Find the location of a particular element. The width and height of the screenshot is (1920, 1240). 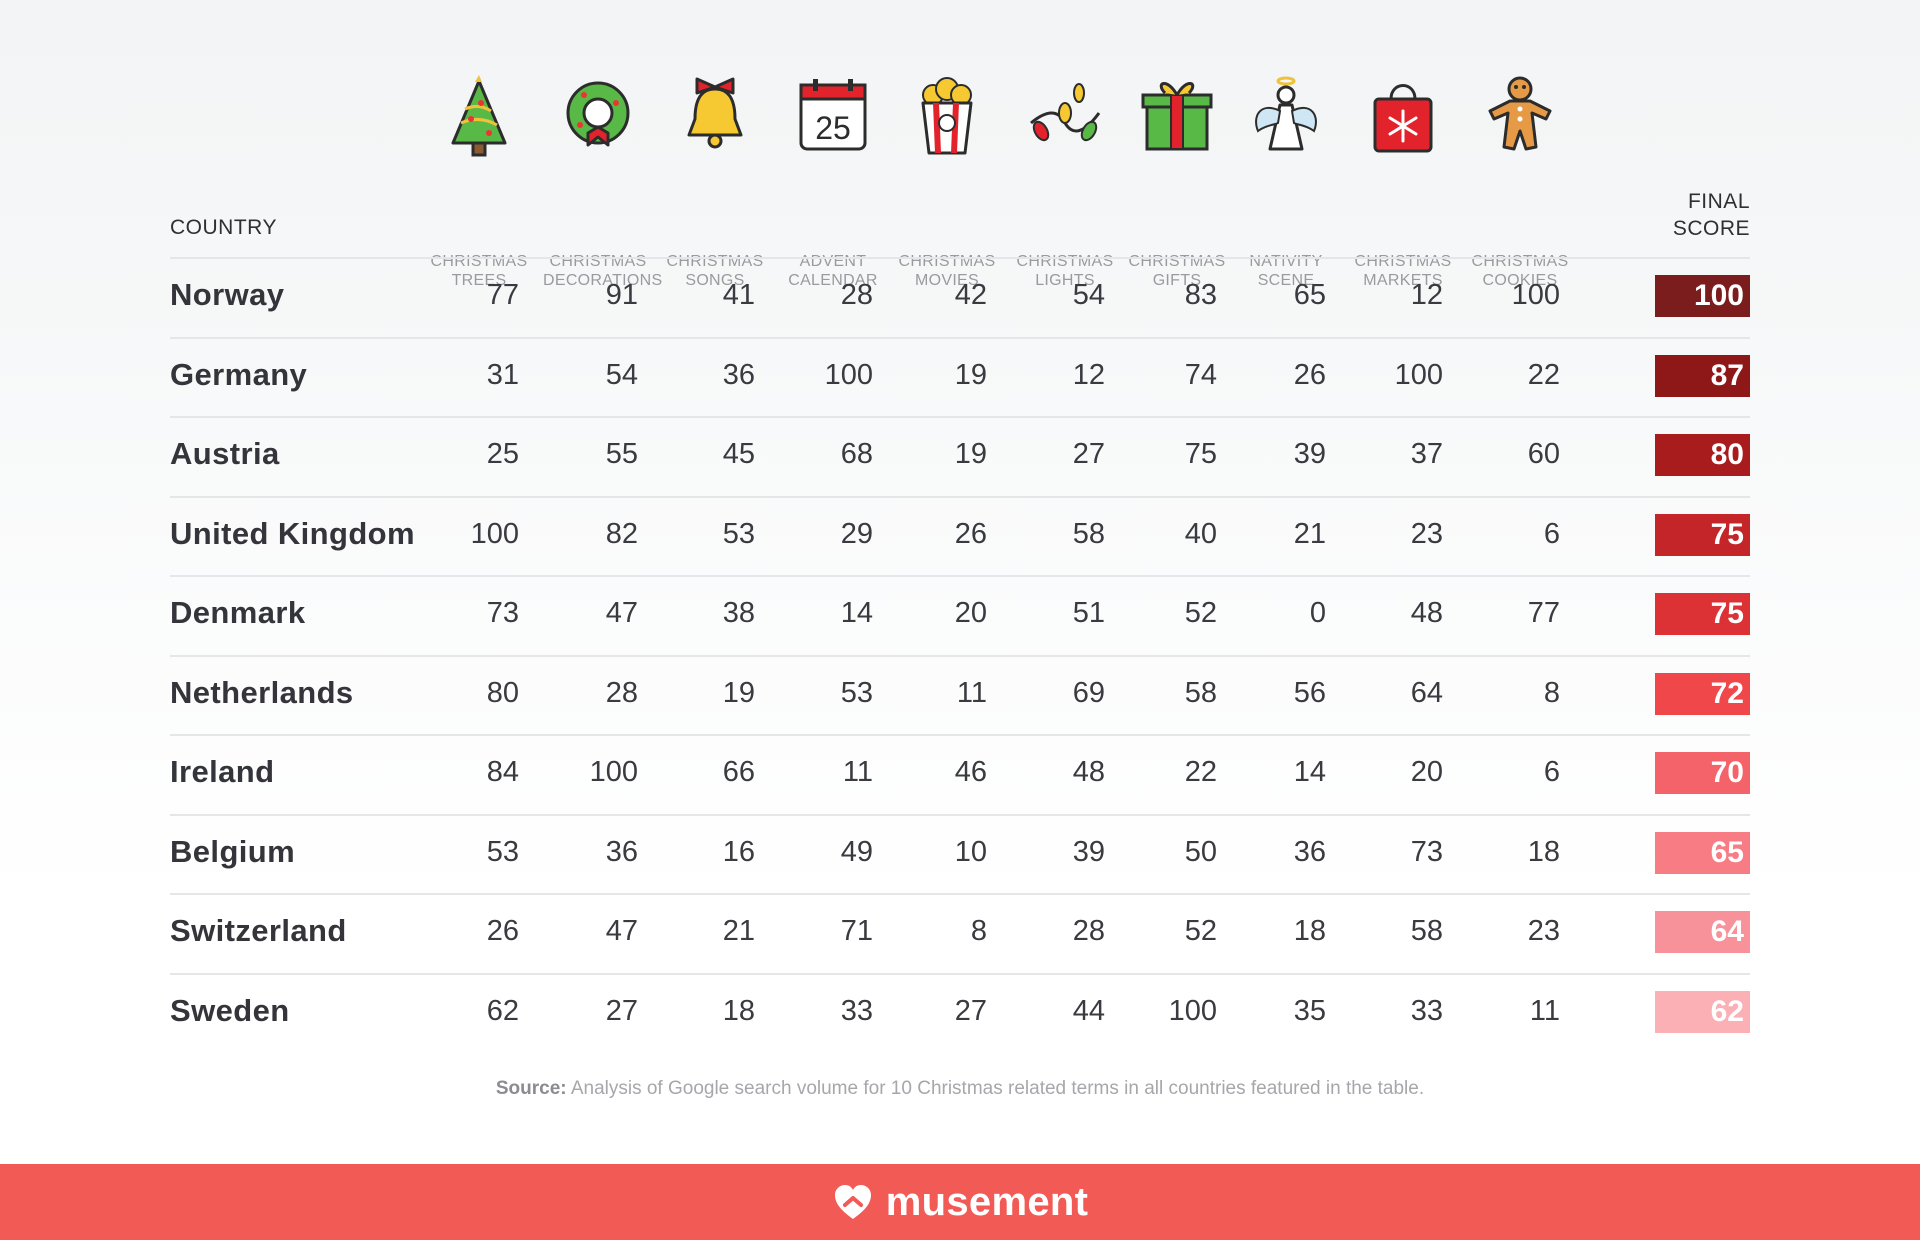

christmas-tree-icon is located at coordinates (479, 115).